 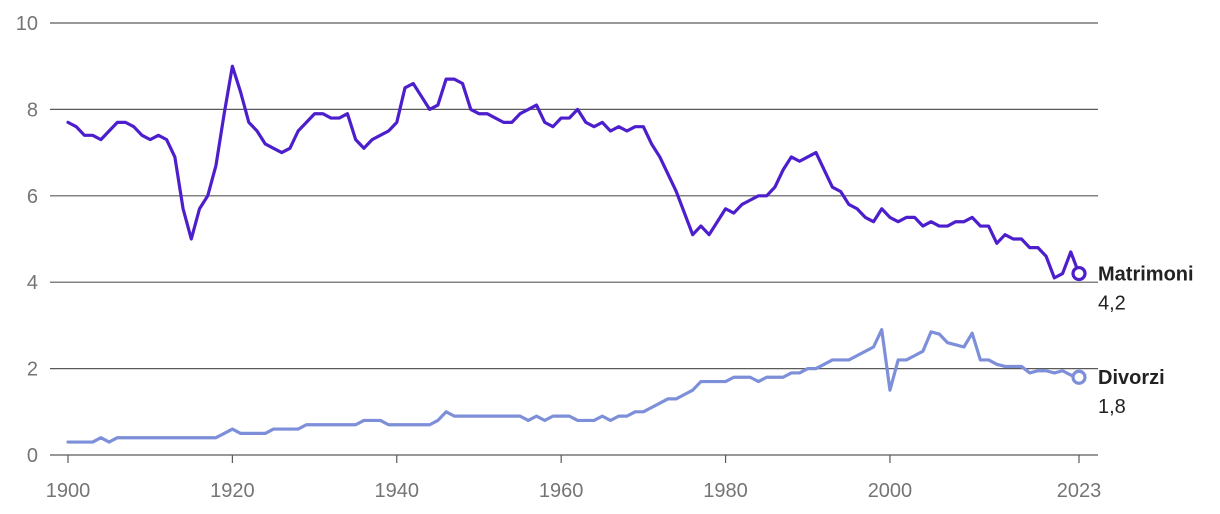 What do you see at coordinates (1131, 378) in the screenshot?
I see `series-label-divorzi: Divorzi` at bounding box center [1131, 378].